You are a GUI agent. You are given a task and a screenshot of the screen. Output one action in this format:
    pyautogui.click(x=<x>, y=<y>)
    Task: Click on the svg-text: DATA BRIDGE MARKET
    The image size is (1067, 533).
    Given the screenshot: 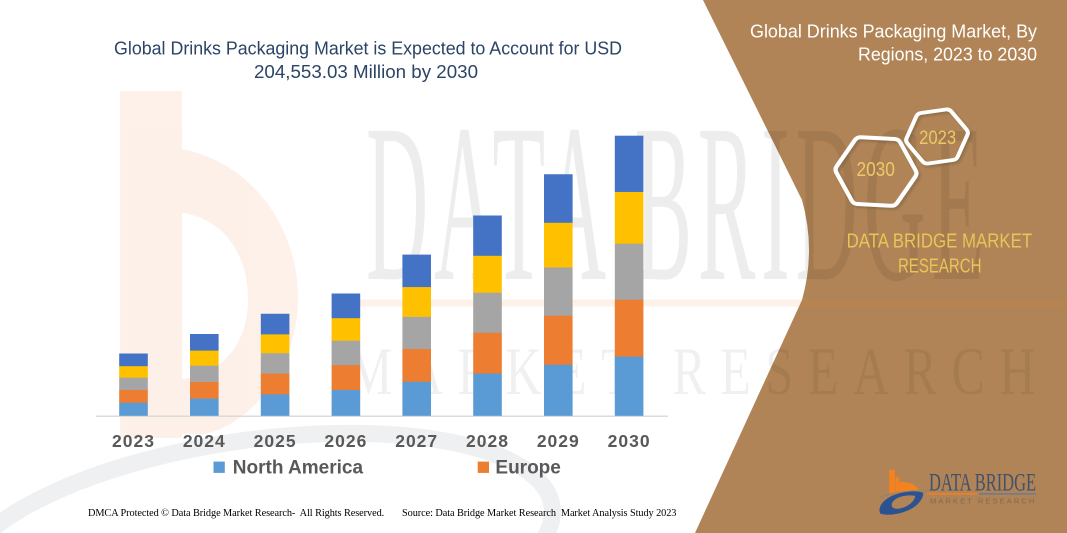 What is the action you would take?
    pyautogui.click(x=940, y=241)
    